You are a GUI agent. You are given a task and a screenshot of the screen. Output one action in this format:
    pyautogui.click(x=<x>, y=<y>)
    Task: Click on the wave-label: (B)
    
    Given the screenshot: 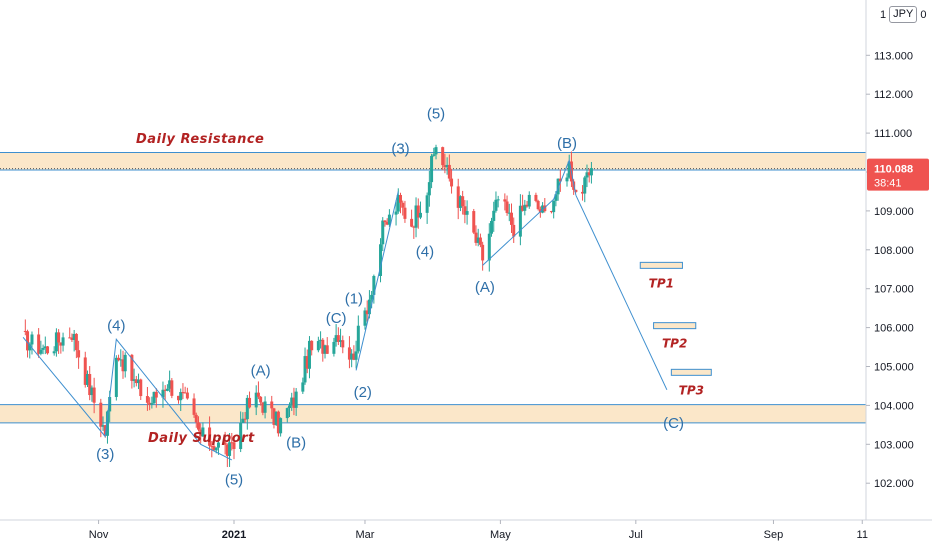 What is the action you would take?
    pyautogui.click(x=296, y=442)
    